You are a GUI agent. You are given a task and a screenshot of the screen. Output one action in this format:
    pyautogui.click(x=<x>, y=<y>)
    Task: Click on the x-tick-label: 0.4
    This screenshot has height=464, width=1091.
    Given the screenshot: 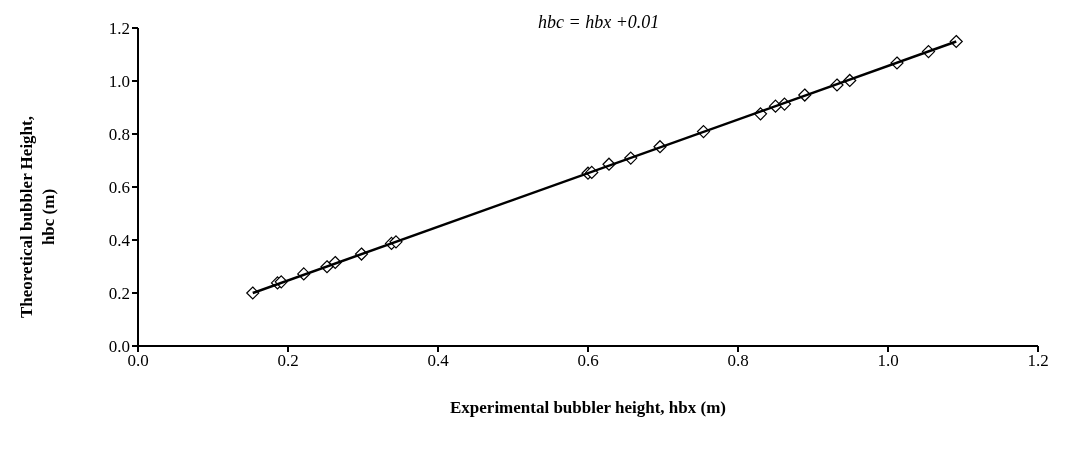 What is the action you would take?
    pyautogui.click(x=438, y=361)
    